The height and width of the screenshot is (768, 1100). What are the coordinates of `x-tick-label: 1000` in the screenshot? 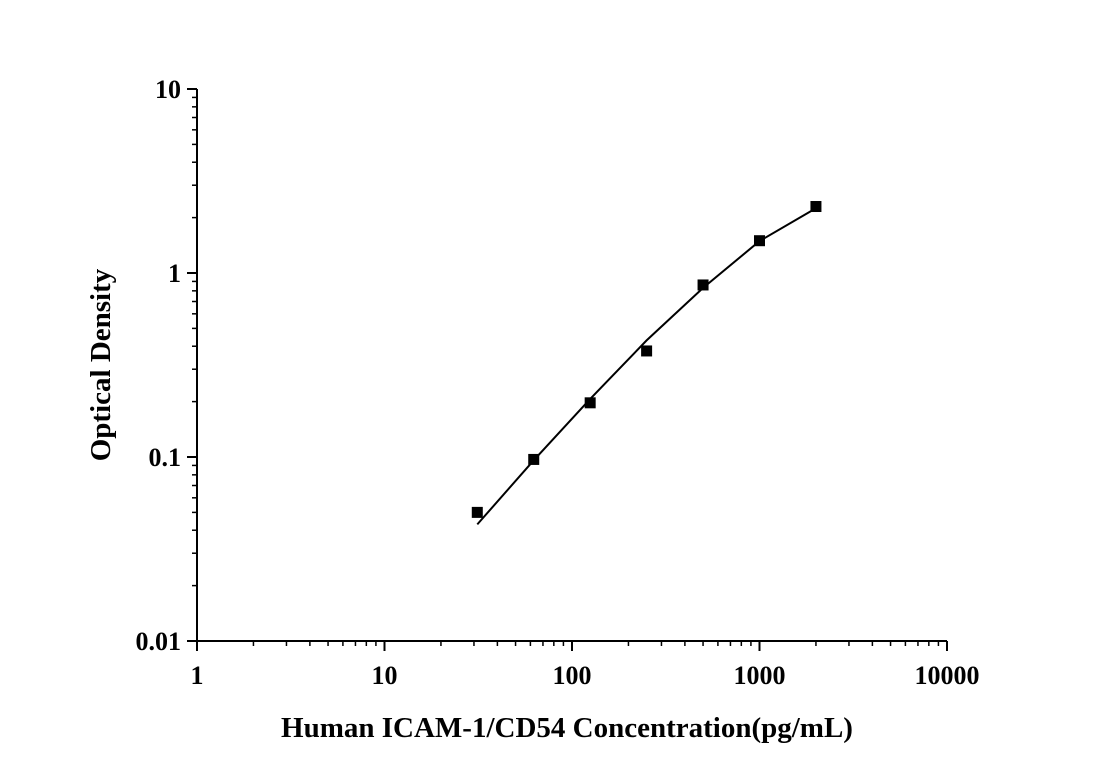 It's located at (760, 675).